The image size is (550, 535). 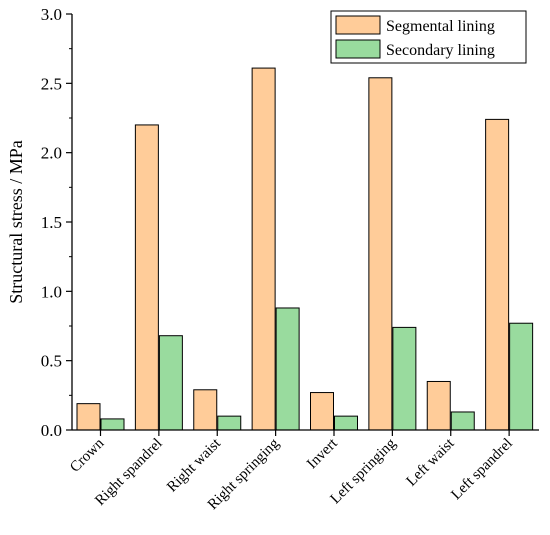 What do you see at coordinates (438, 405) in the screenshot?
I see `bar-segmental-left-waist` at bounding box center [438, 405].